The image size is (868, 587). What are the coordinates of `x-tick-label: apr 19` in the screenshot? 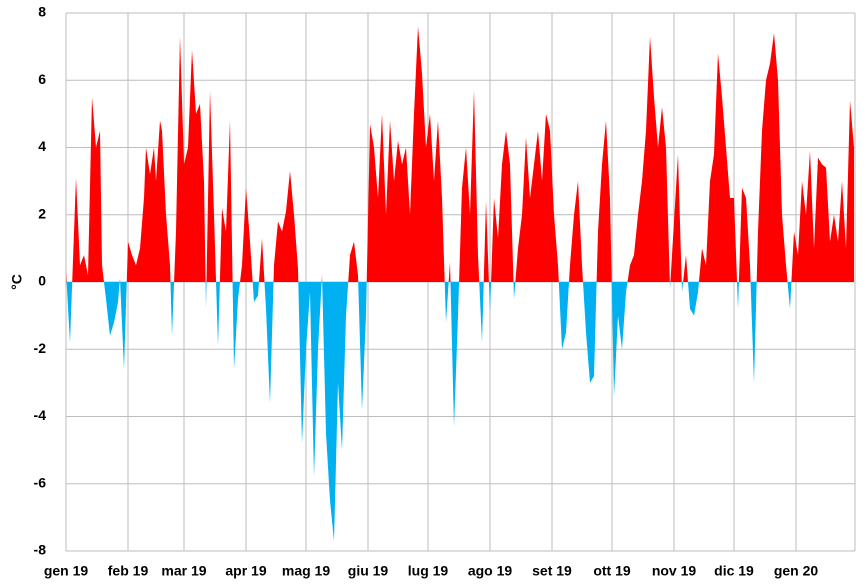 It's located at (245, 571).